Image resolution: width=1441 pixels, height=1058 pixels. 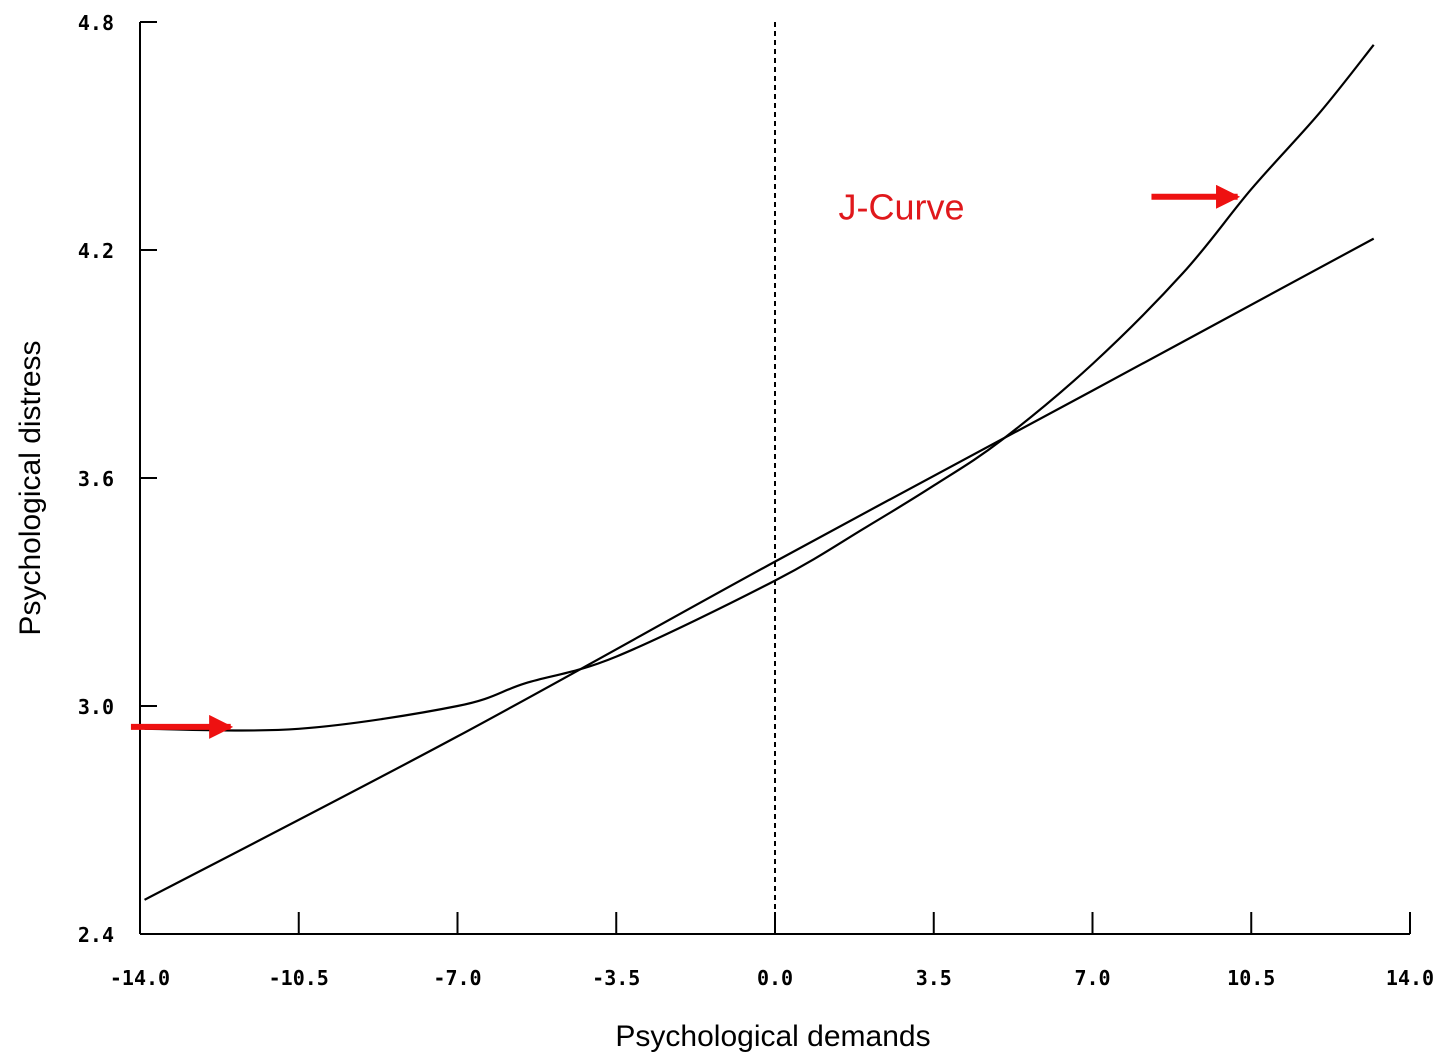 I want to click on x-tick-label: -10.5, so click(x=299, y=978).